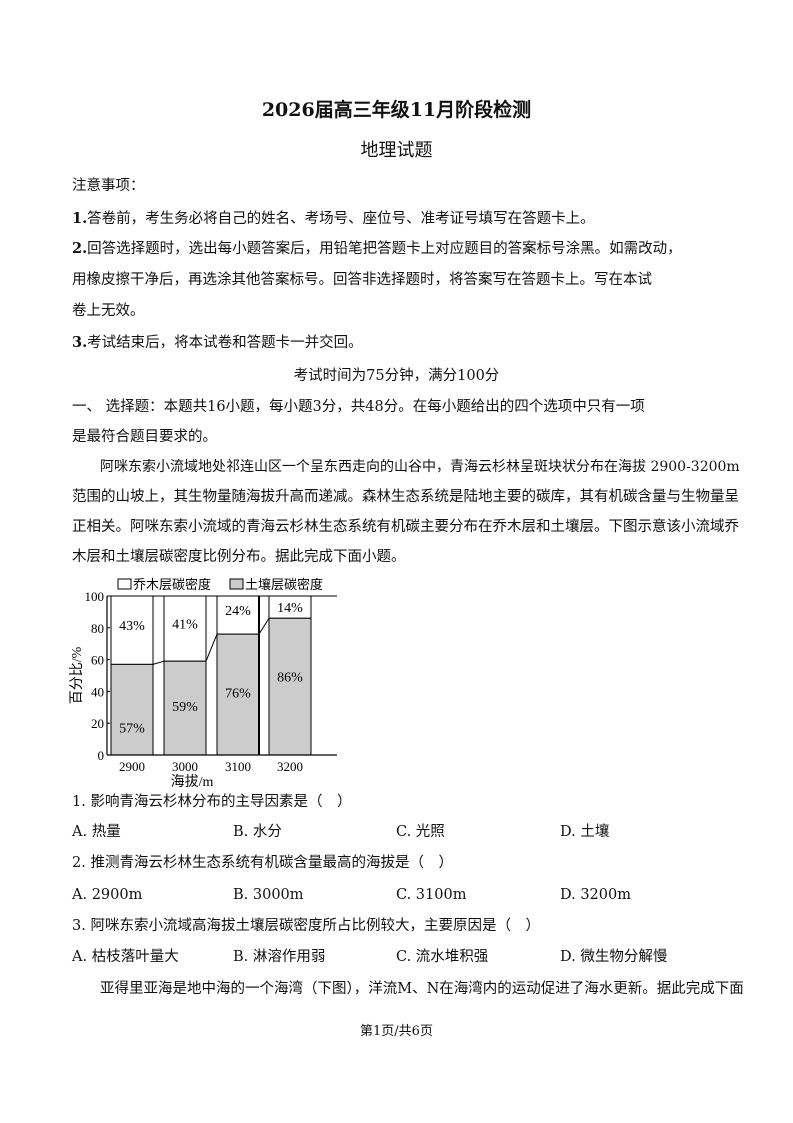 The width and height of the screenshot is (793, 1123). Describe the element at coordinates (101, 755) in the screenshot. I see `y-tick-label: 0` at that location.